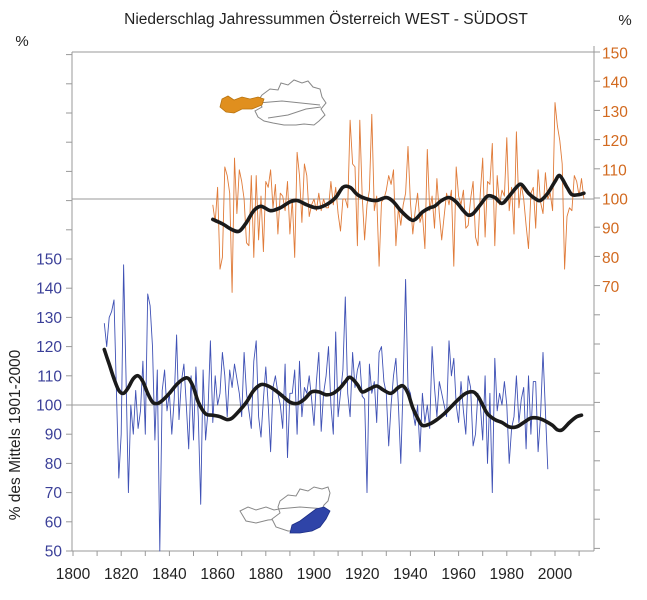 The image size is (647, 600). I want to click on right-tick-label: 140, so click(615, 83).